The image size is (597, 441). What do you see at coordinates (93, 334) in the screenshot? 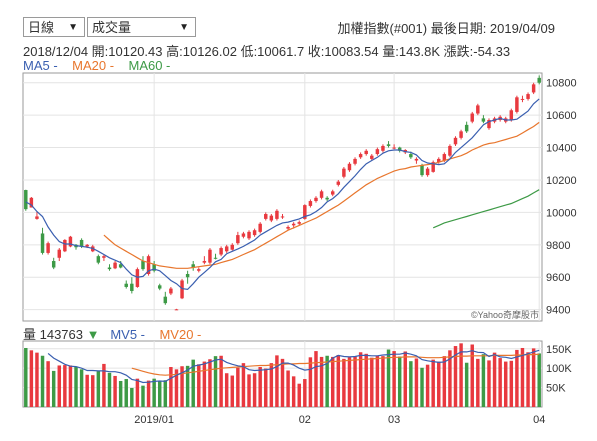
I see `volume-down-arrow-icon: ▼` at bounding box center [93, 334].